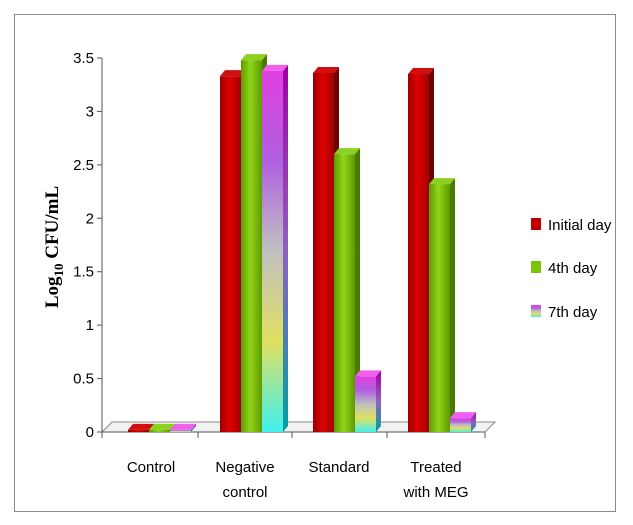 Image resolution: width=633 pixels, height=525 pixels. Describe the element at coordinates (573, 312) in the screenshot. I see `legend-label: 7th day` at that location.